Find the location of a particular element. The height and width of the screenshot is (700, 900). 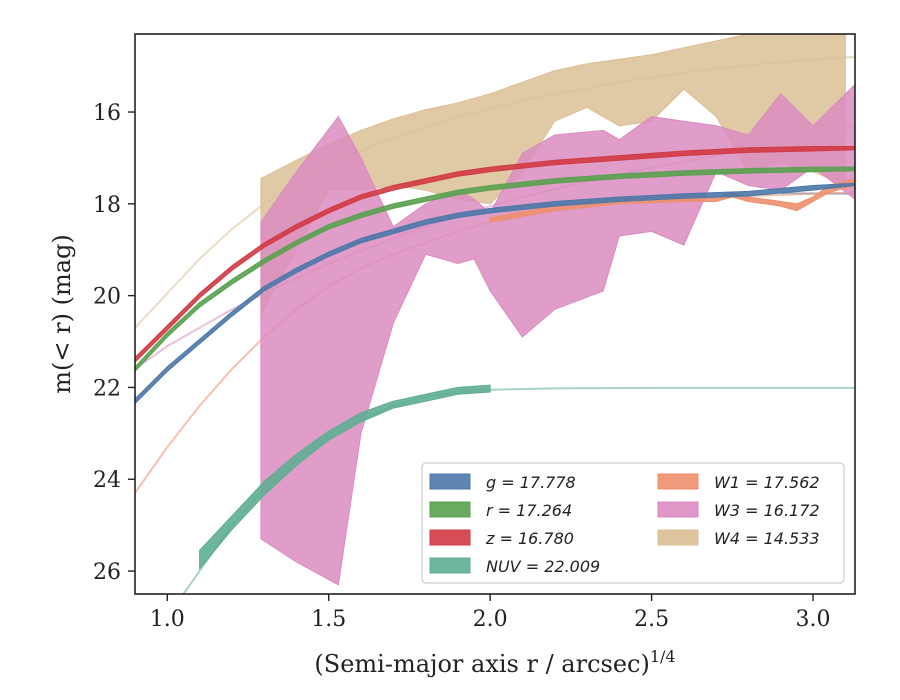

legend-box is located at coordinates (633, 523).